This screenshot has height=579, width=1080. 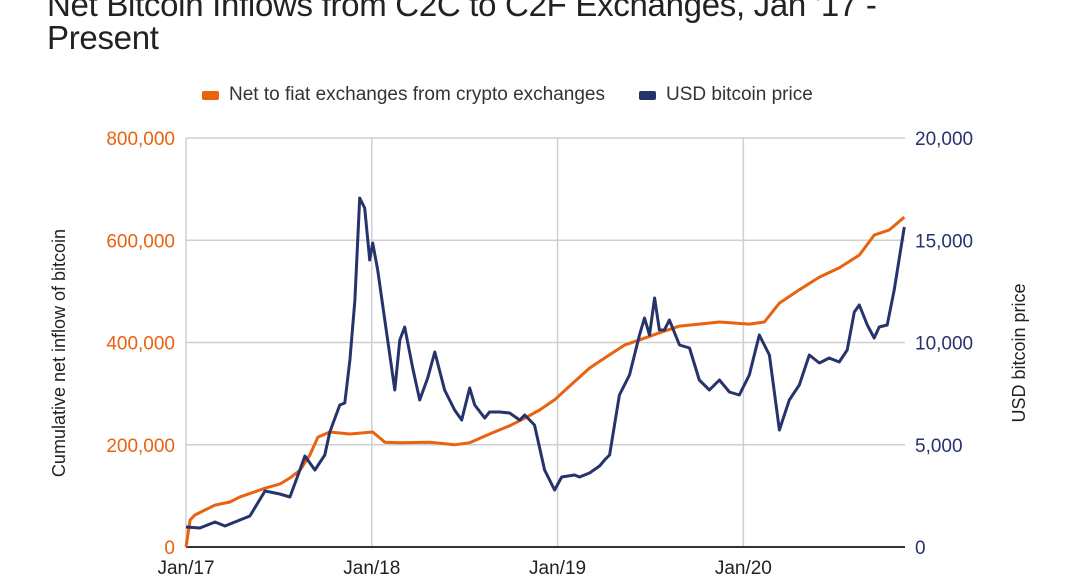 What do you see at coordinates (140, 241) in the screenshot?
I see `left-tick-label: 600,000` at bounding box center [140, 241].